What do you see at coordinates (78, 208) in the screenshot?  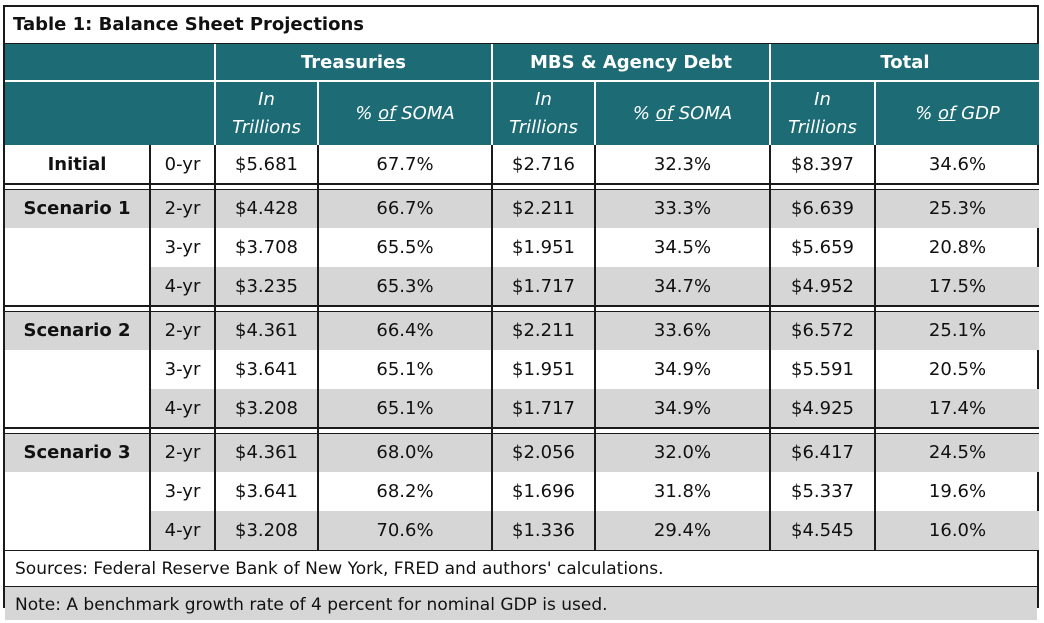 I see `row-label: Scenario 1` at bounding box center [78, 208].